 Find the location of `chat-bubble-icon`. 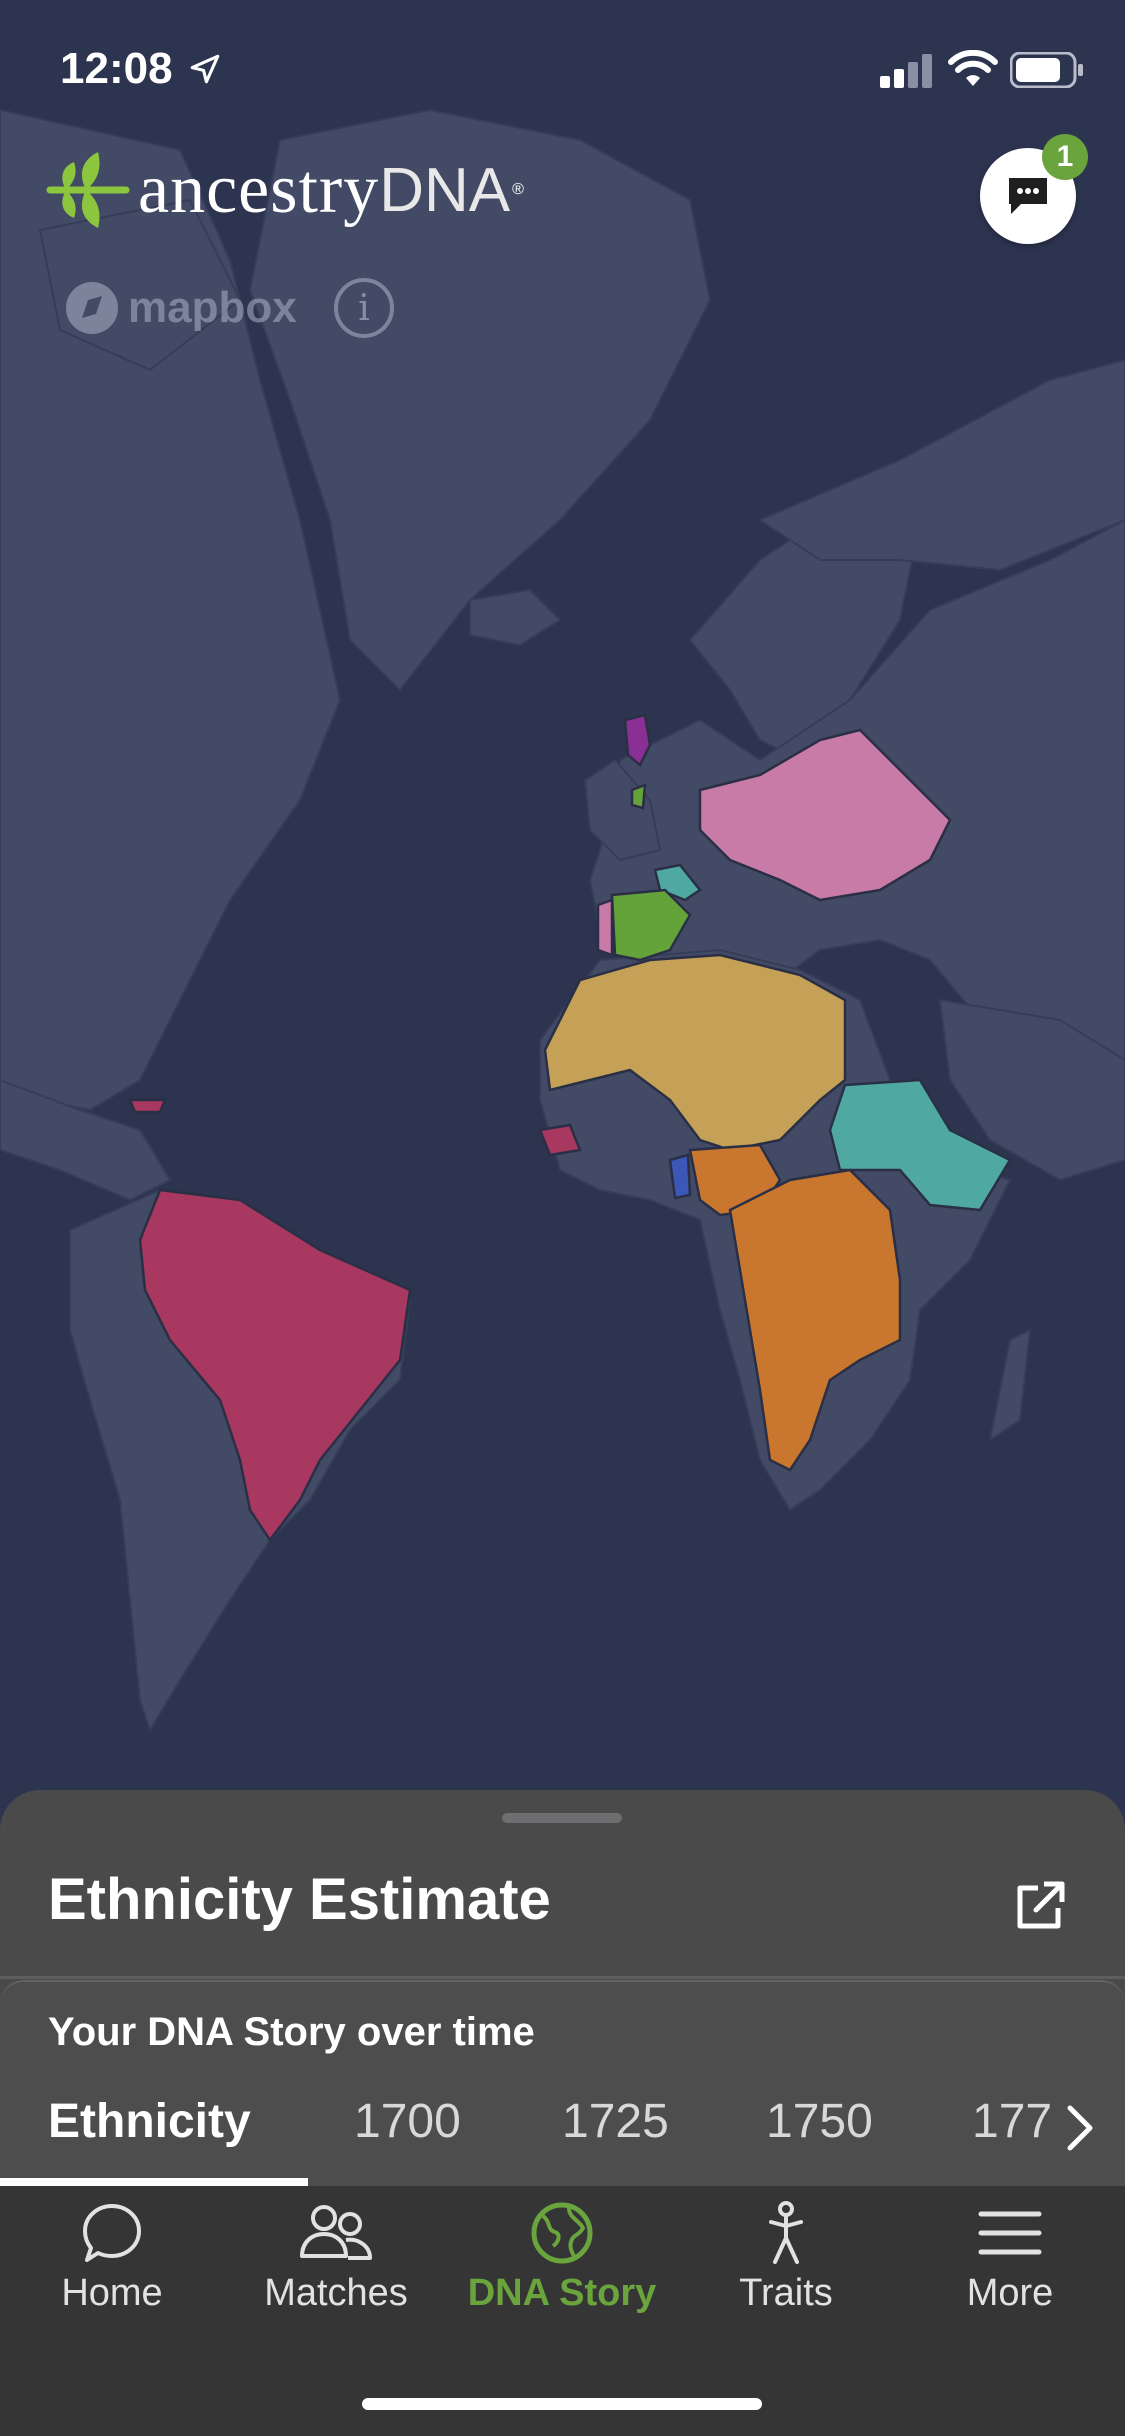

chat-bubble-icon is located at coordinates (112, 2233).